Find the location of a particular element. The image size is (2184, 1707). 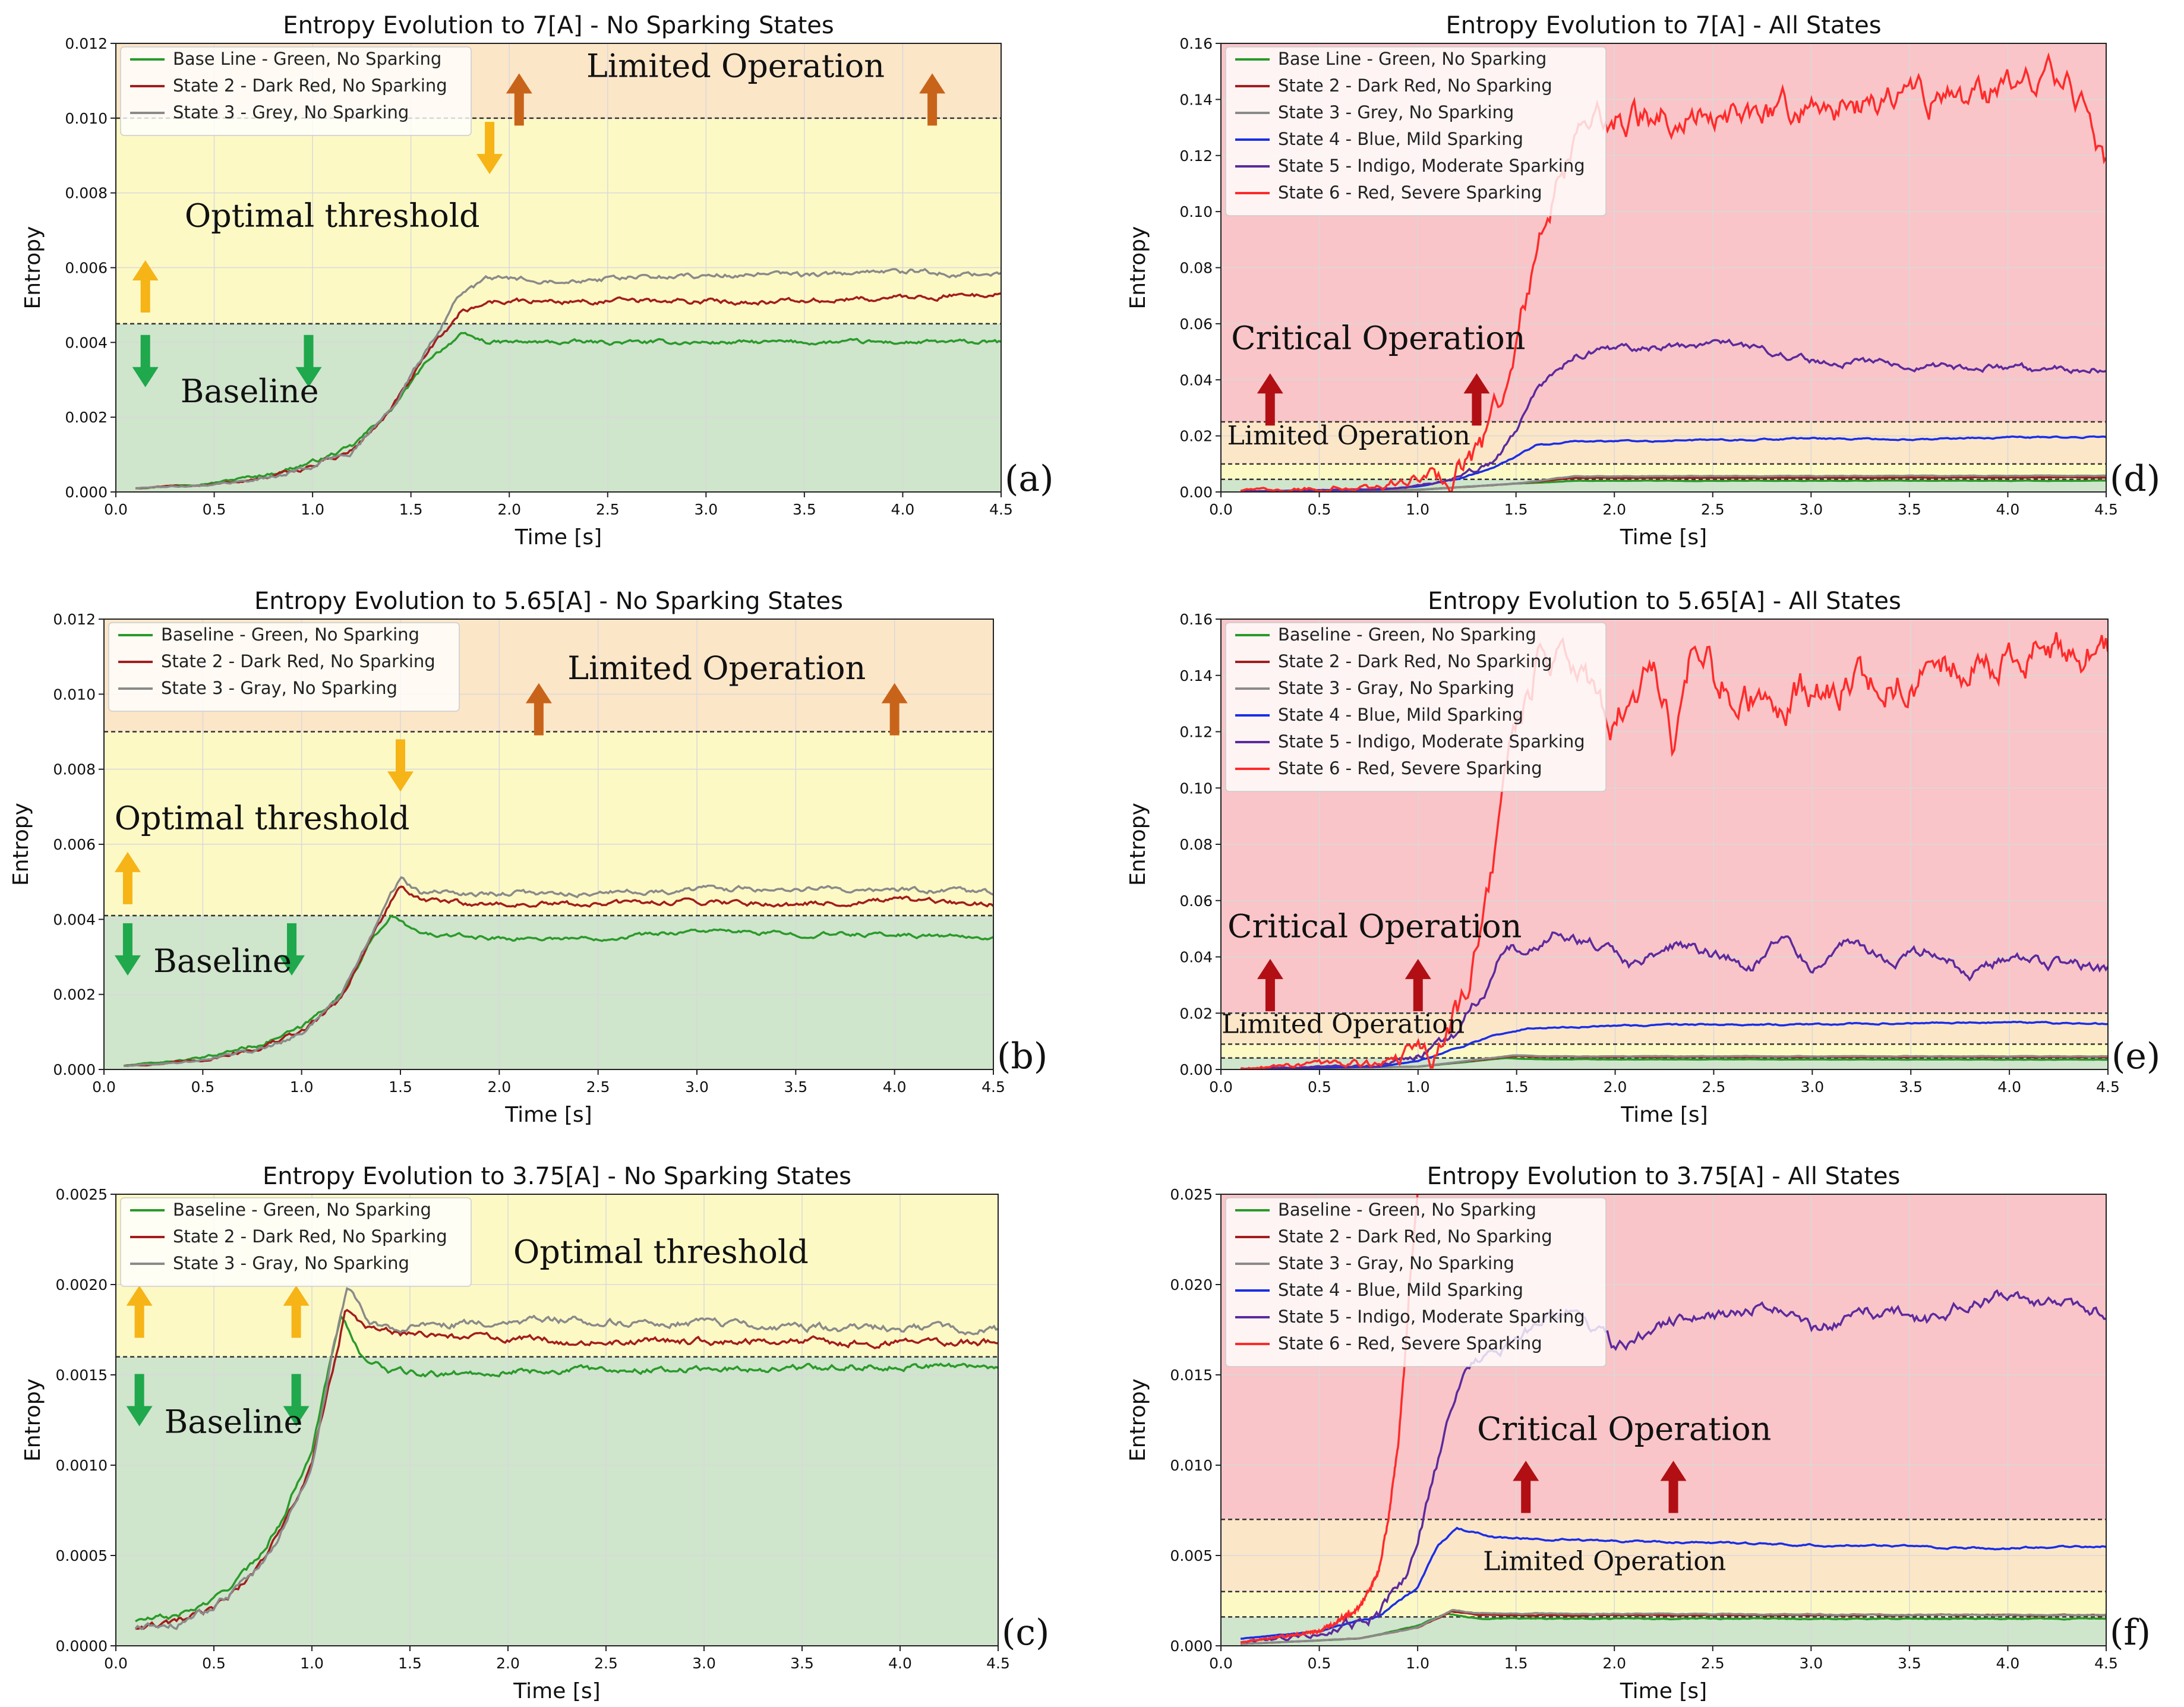

y-tick-label: 0.015 is located at coordinates (1191, 1375).